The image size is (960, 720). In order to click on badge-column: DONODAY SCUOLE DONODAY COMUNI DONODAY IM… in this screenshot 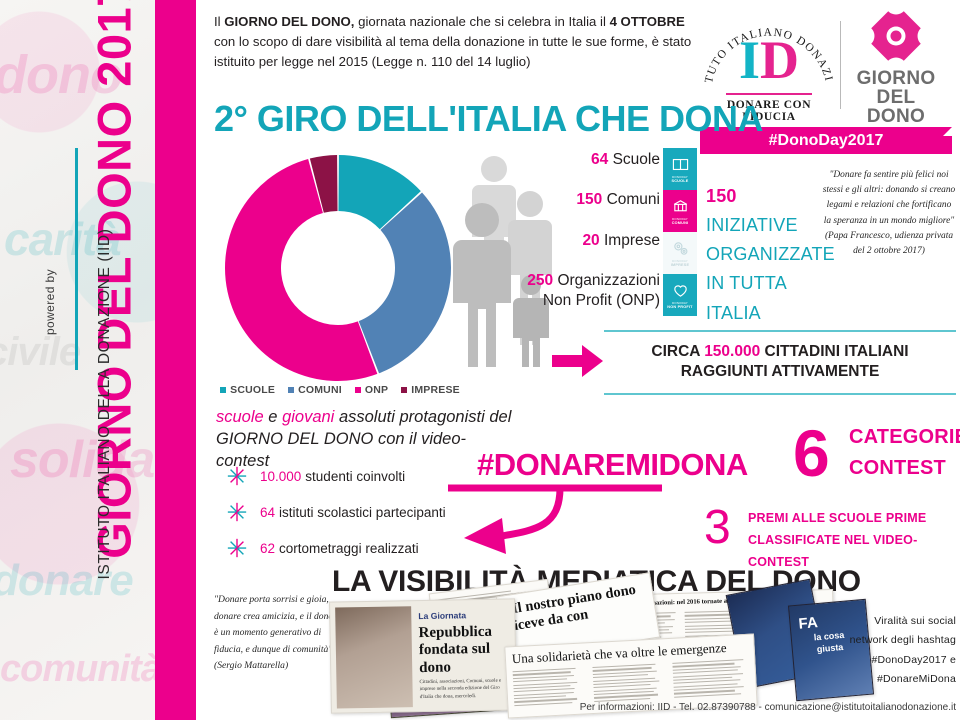, I will do `click(680, 232)`.